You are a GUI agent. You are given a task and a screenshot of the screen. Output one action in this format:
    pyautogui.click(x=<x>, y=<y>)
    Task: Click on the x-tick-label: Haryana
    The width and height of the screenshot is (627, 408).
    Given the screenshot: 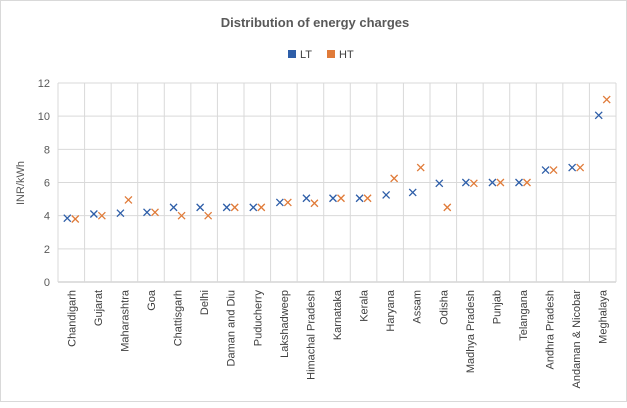 What is the action you would take?
    pyautogui.click(x=391, y=310)
    